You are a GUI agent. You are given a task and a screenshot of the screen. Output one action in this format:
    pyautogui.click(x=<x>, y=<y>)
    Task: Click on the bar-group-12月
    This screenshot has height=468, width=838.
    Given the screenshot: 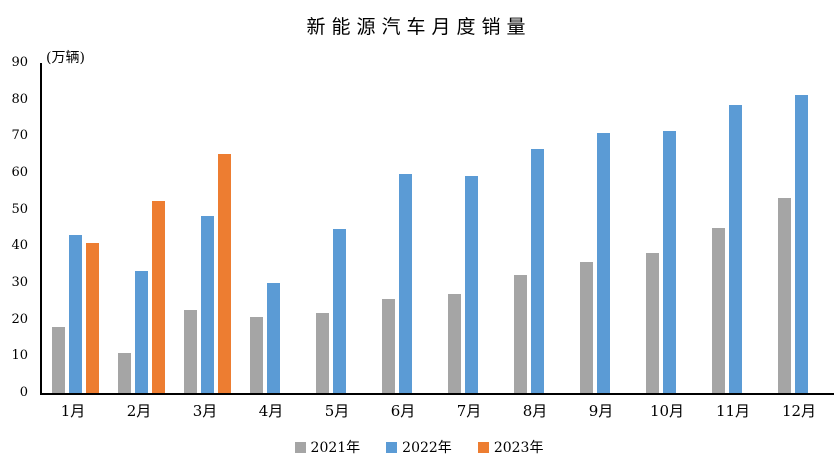 What is the action you would take?
    pyautogui.click(x=801, y=228)
    